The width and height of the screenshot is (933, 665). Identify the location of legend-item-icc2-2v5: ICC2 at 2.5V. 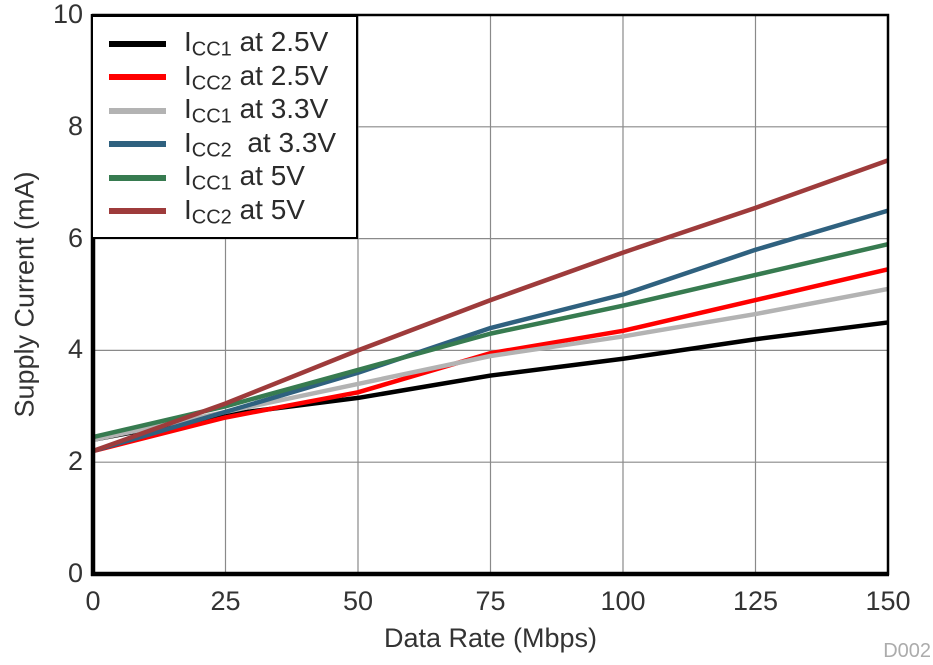
(224, 78).